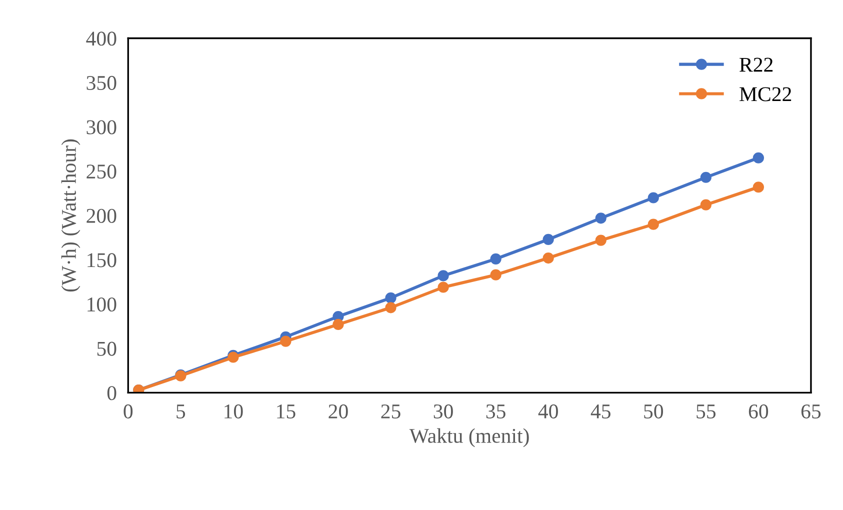  Describe the element at coordinates (600, 411) in the screenshot. I see `x-tick-label: 45` at that location.